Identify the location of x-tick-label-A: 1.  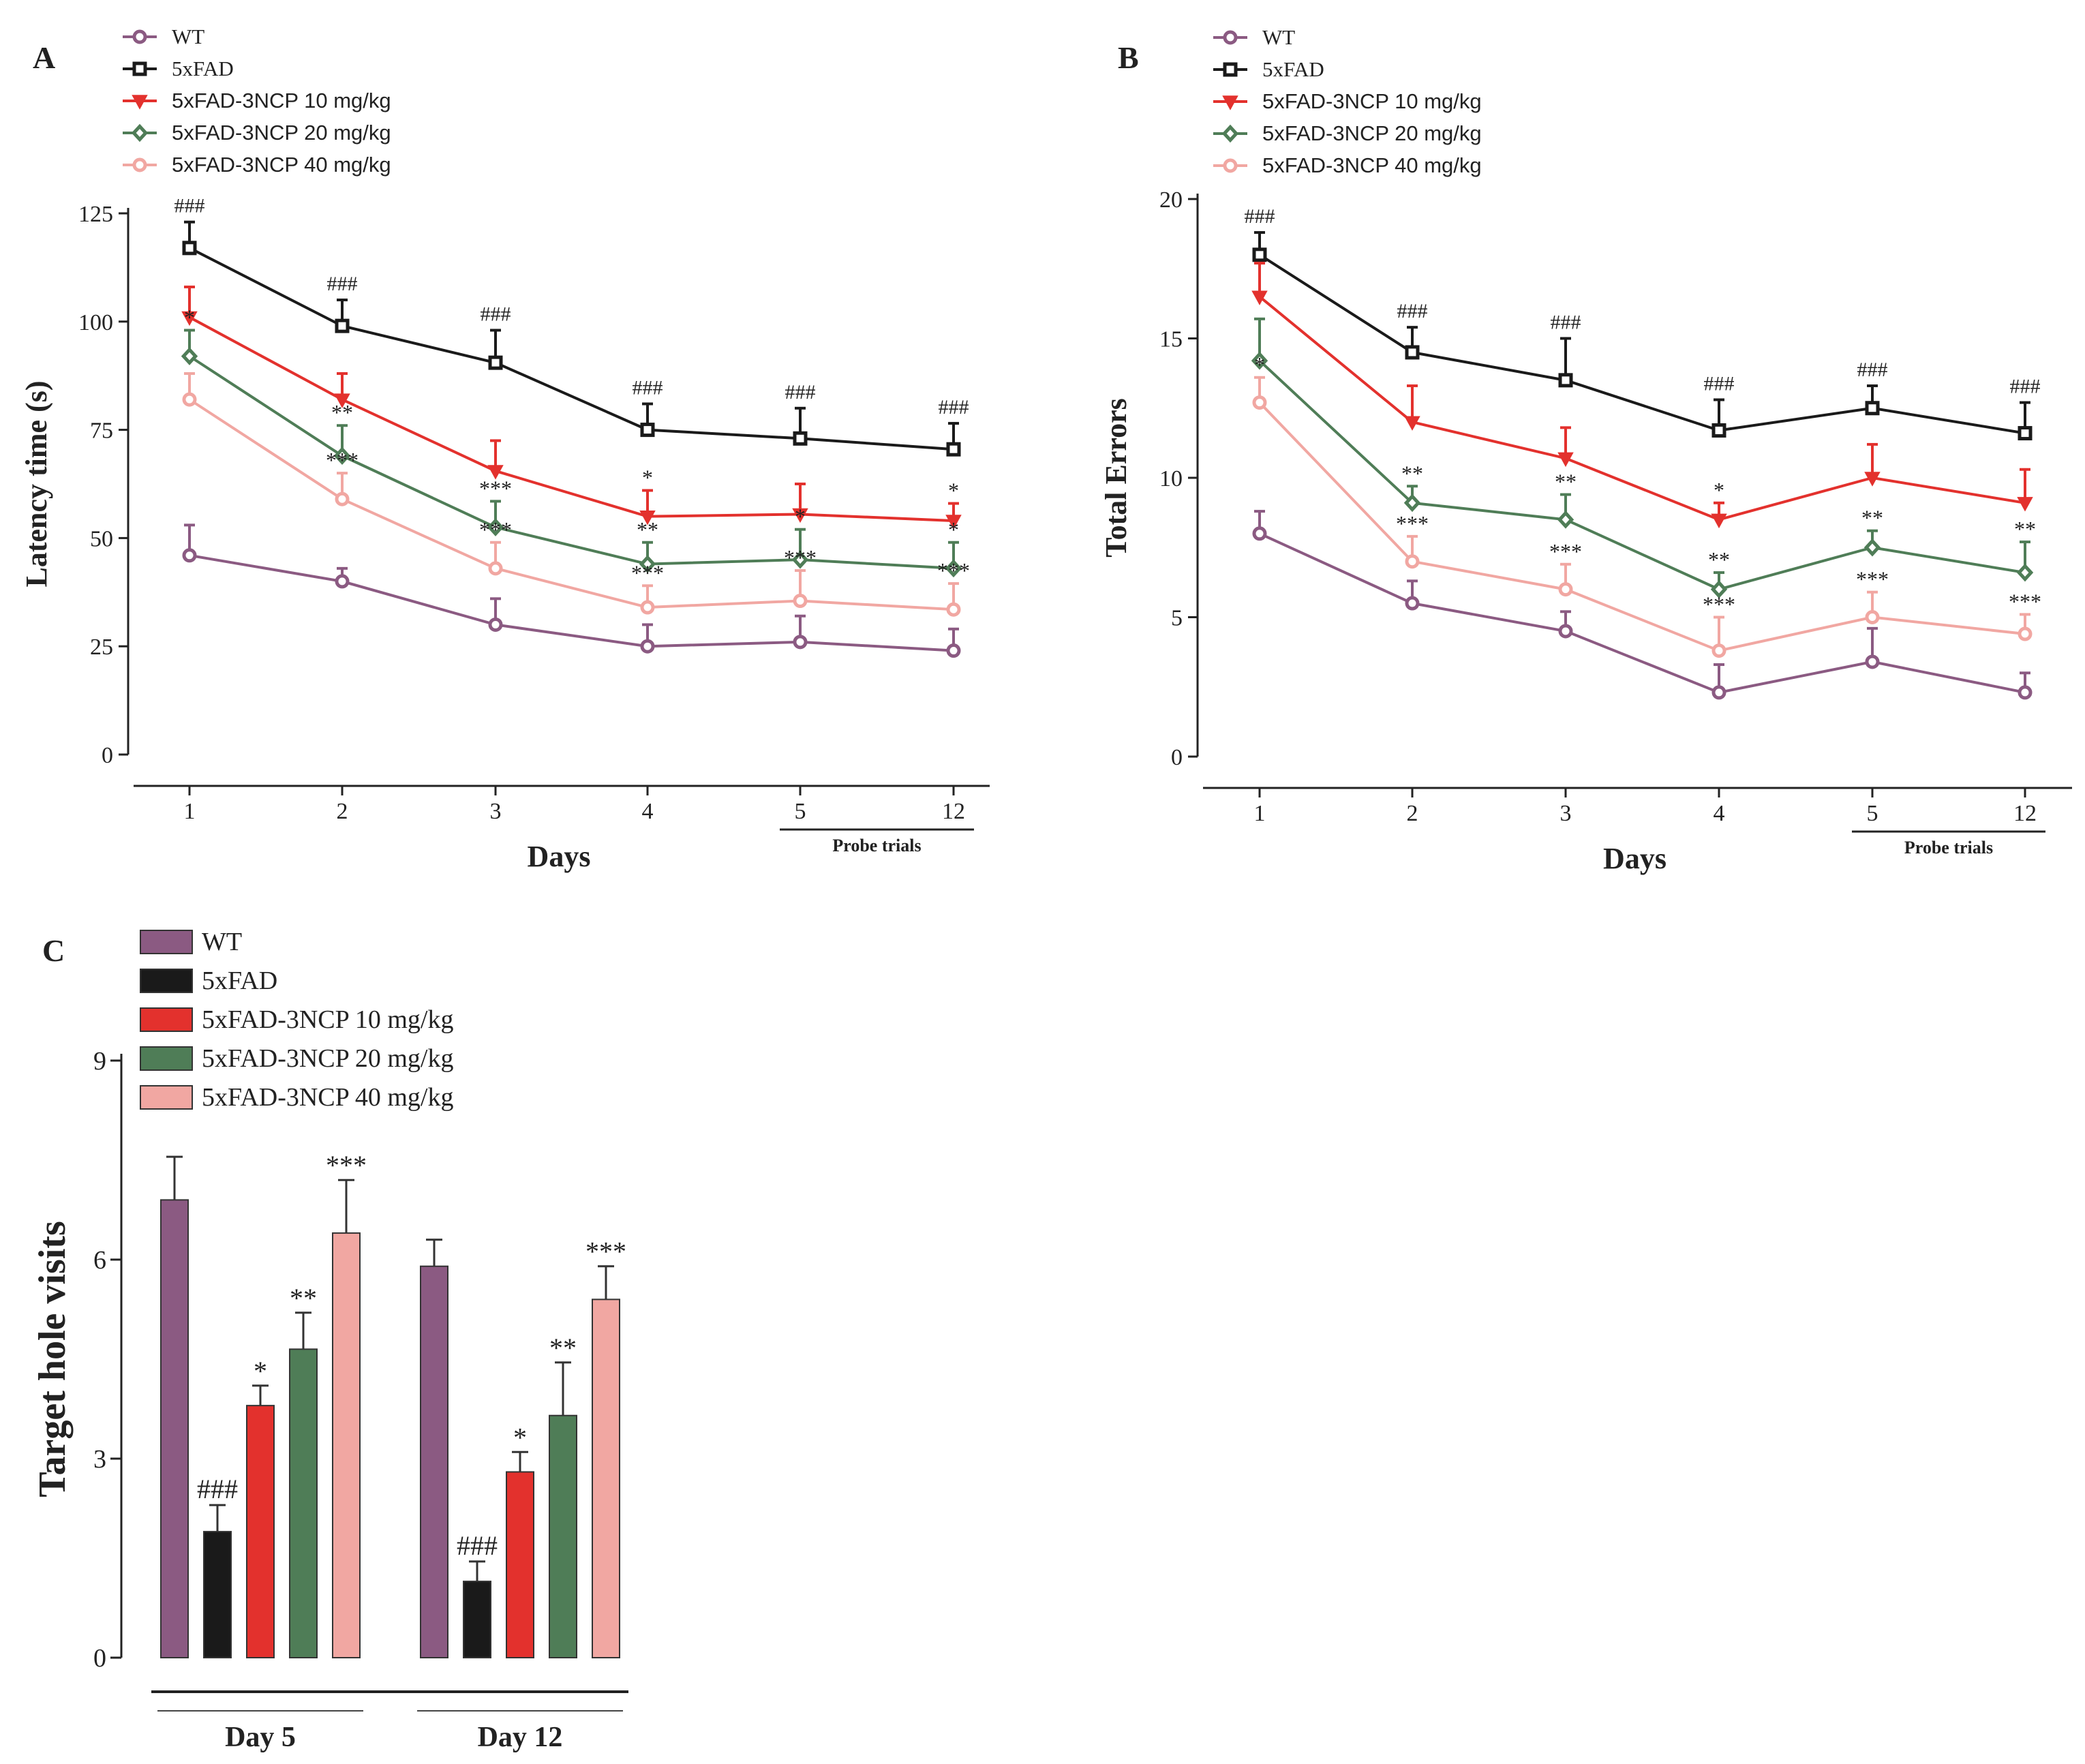
(190, 811).